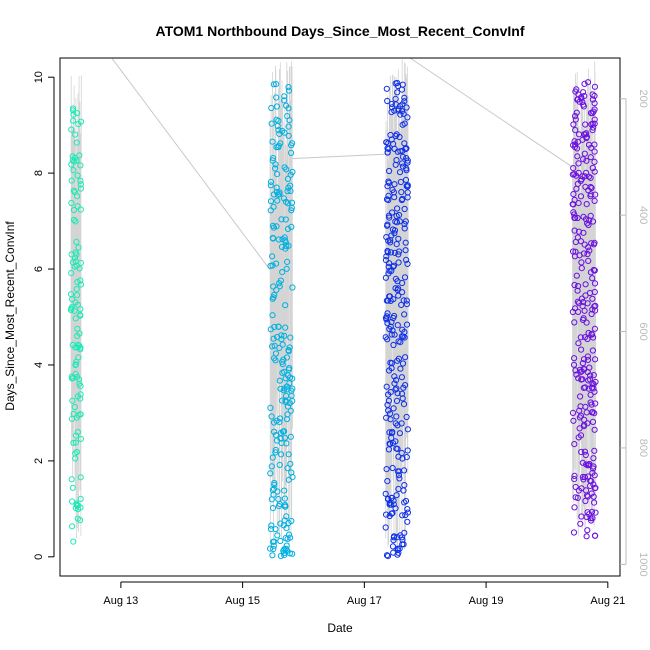  I want to click on right-tick-label: 600, so click(643, 331).